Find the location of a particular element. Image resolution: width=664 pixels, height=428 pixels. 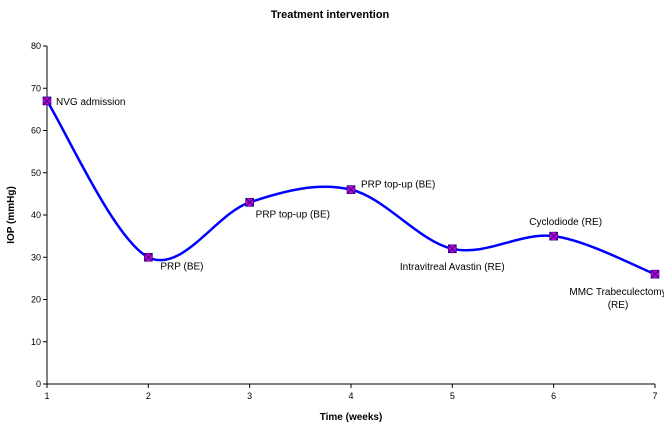

point-annotation: NVG admission is located at coordinates (90, 102).